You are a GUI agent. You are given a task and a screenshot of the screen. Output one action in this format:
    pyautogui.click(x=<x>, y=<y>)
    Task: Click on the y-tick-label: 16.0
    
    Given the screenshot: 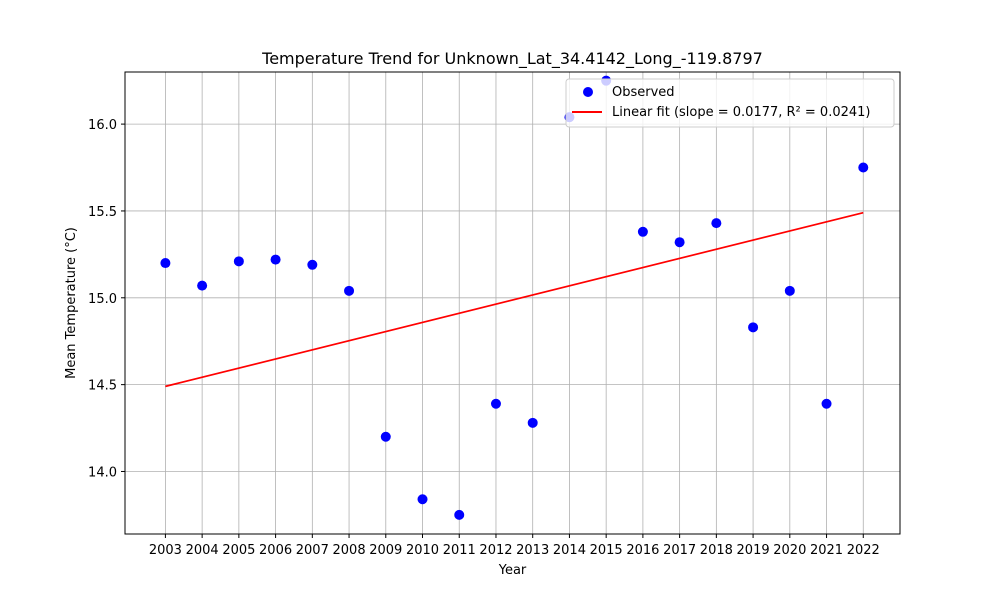 What is the action you would take?
    pyautogui.click(x=102, y=125)
    